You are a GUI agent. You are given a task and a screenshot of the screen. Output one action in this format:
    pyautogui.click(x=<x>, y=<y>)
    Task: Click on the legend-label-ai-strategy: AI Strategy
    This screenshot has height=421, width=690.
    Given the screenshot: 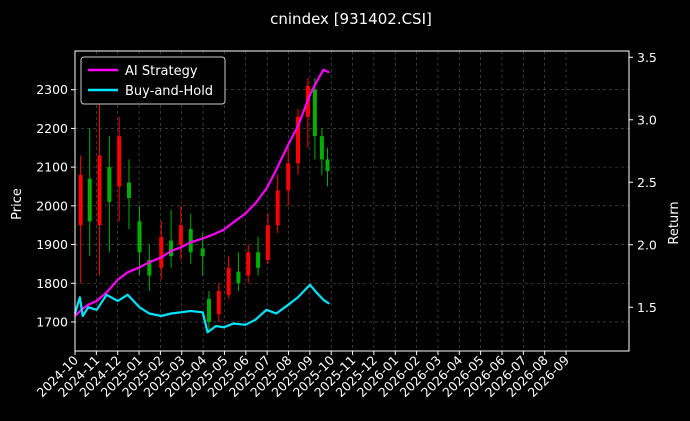 What is the action you would take?
    pyautogui.click(x=161, y=71)
    